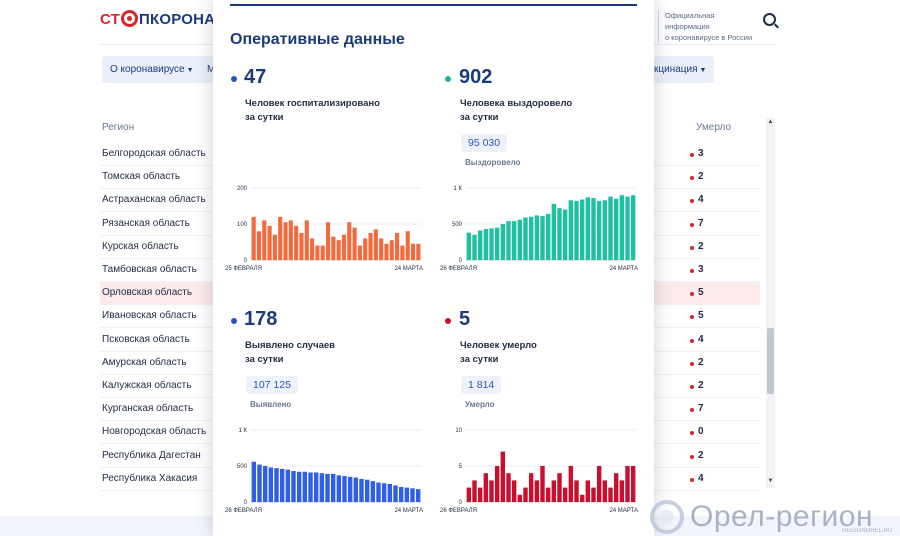 Image resolution: width=900 pixels, height=536 pixels. Describe the element at coordinates (465, 319) in the screenshot. I see `deaths-value: 5` at that location.